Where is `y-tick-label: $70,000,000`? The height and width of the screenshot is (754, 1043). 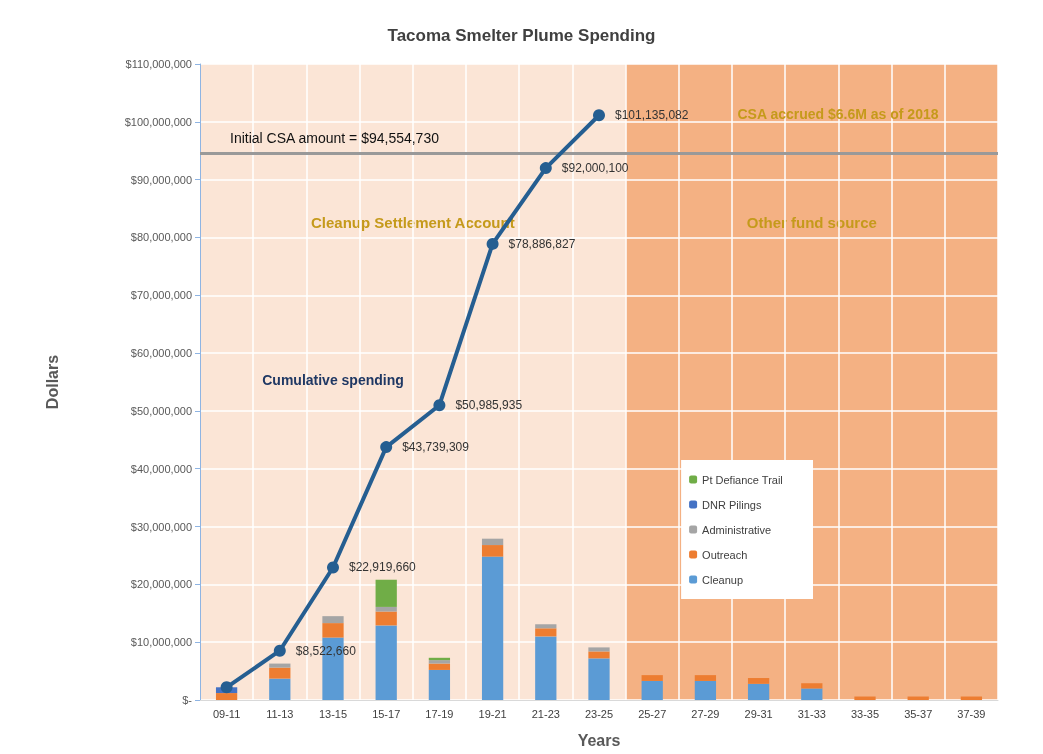
y-tick-label: $70,000,000 is located at coordinates (161, 295).